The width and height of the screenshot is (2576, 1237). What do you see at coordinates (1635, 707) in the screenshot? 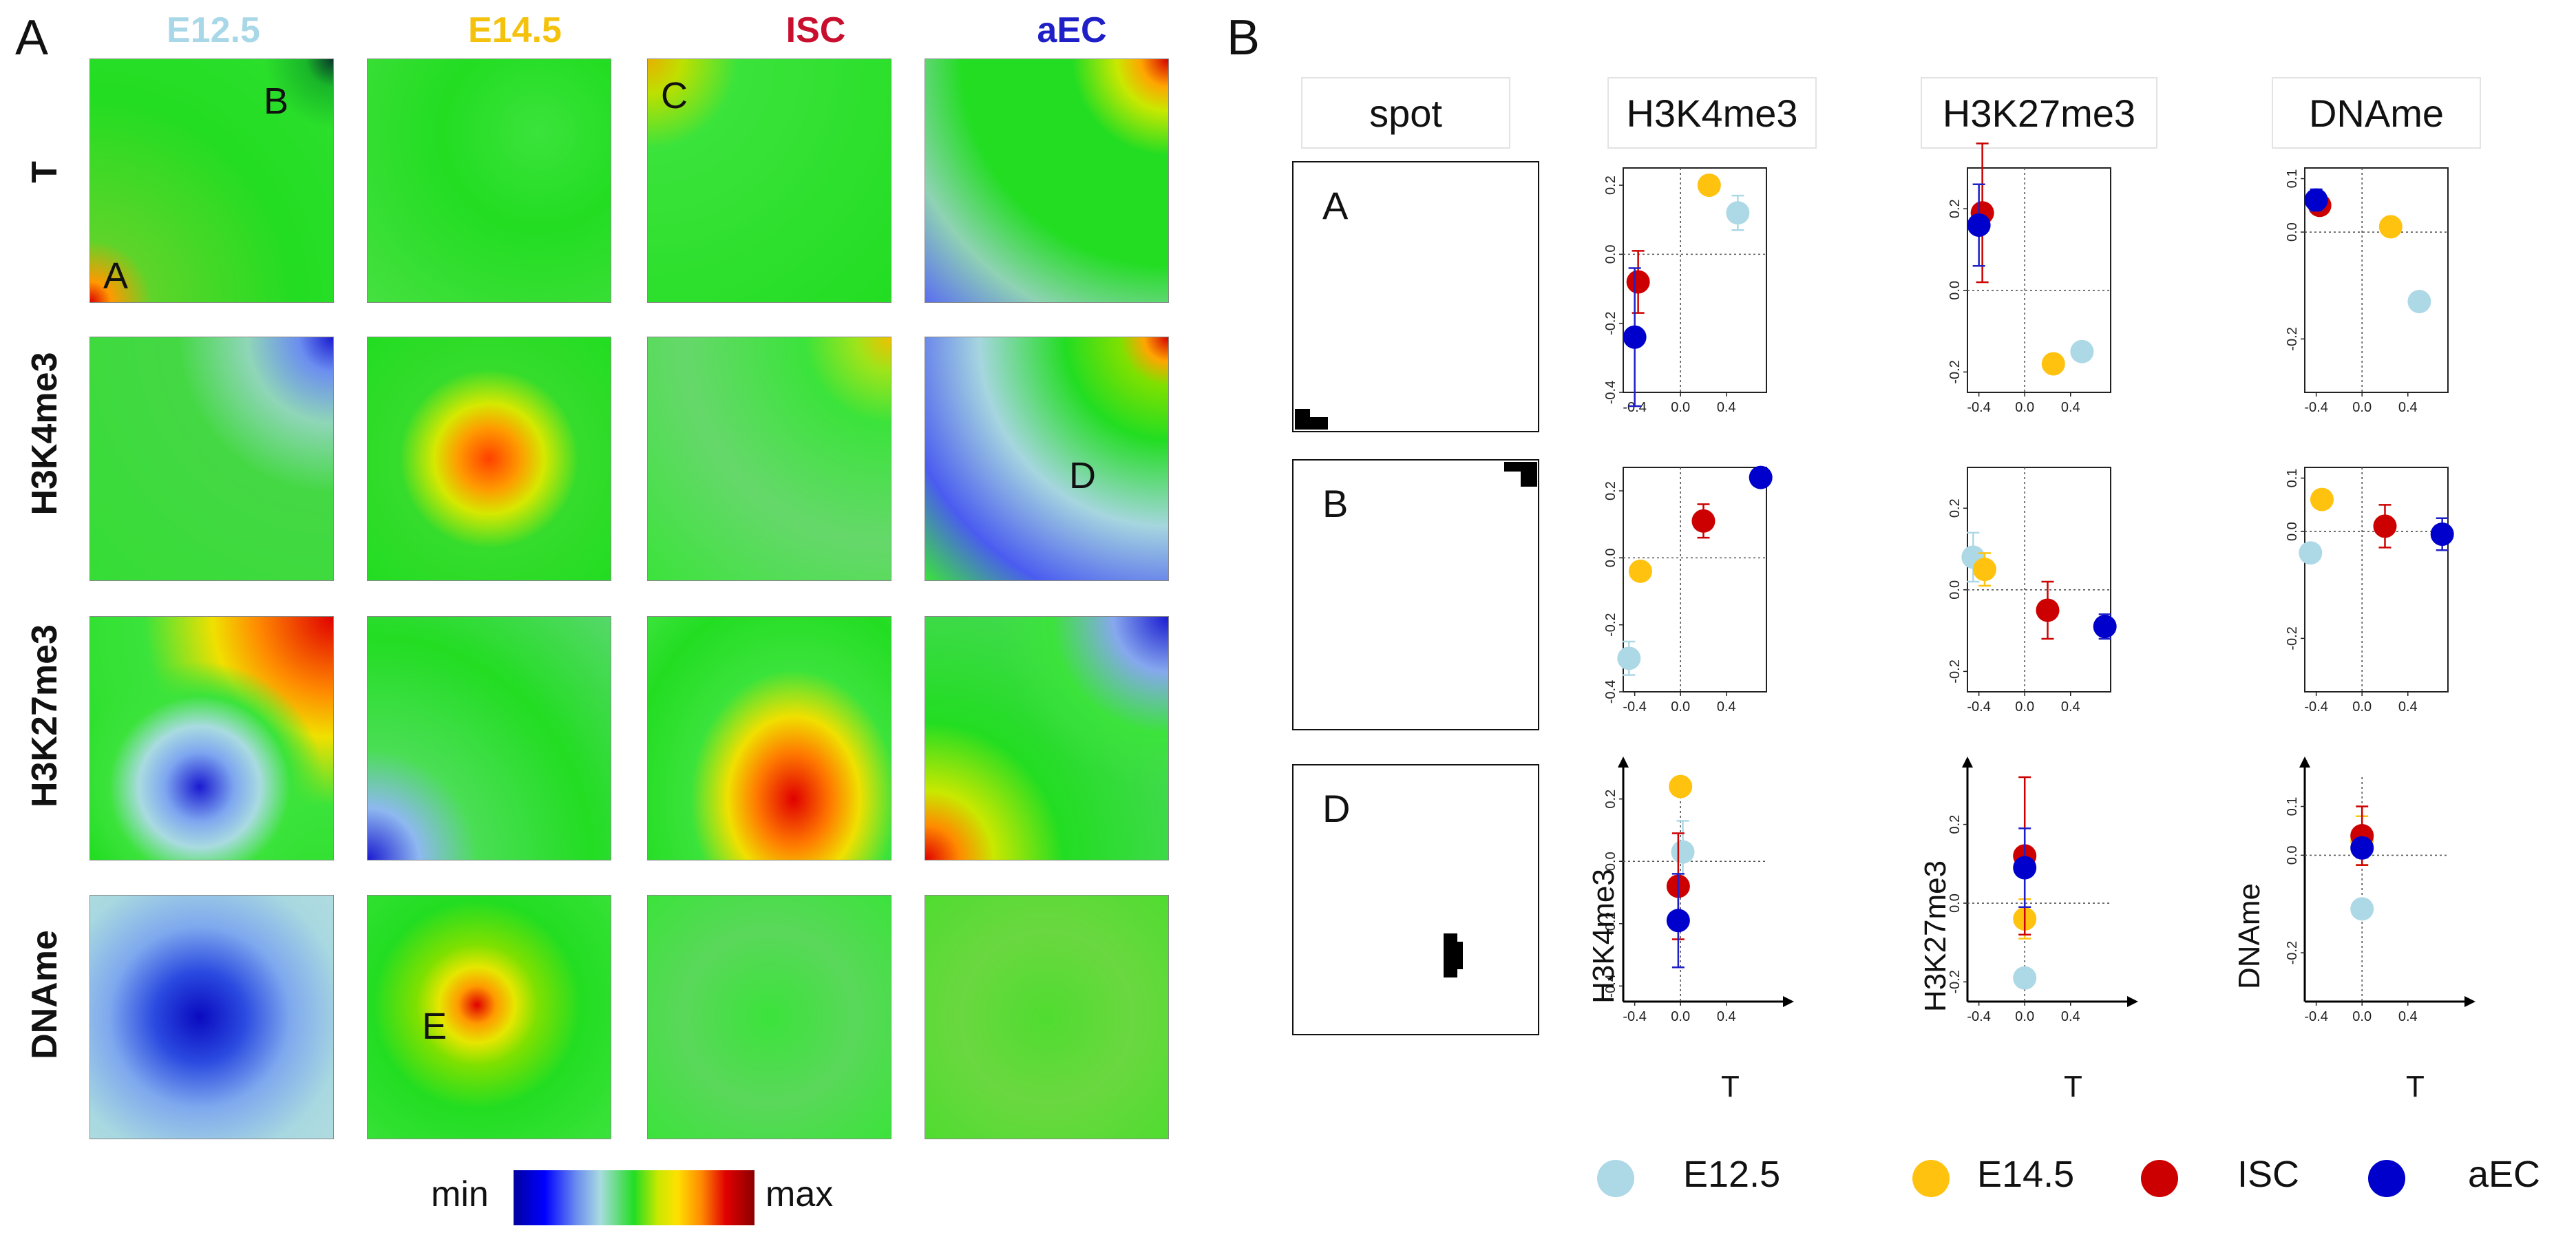
I see `plot-b-h3k4me3-xtick-label-0: -0.4` at bounding box center [1635, 707].